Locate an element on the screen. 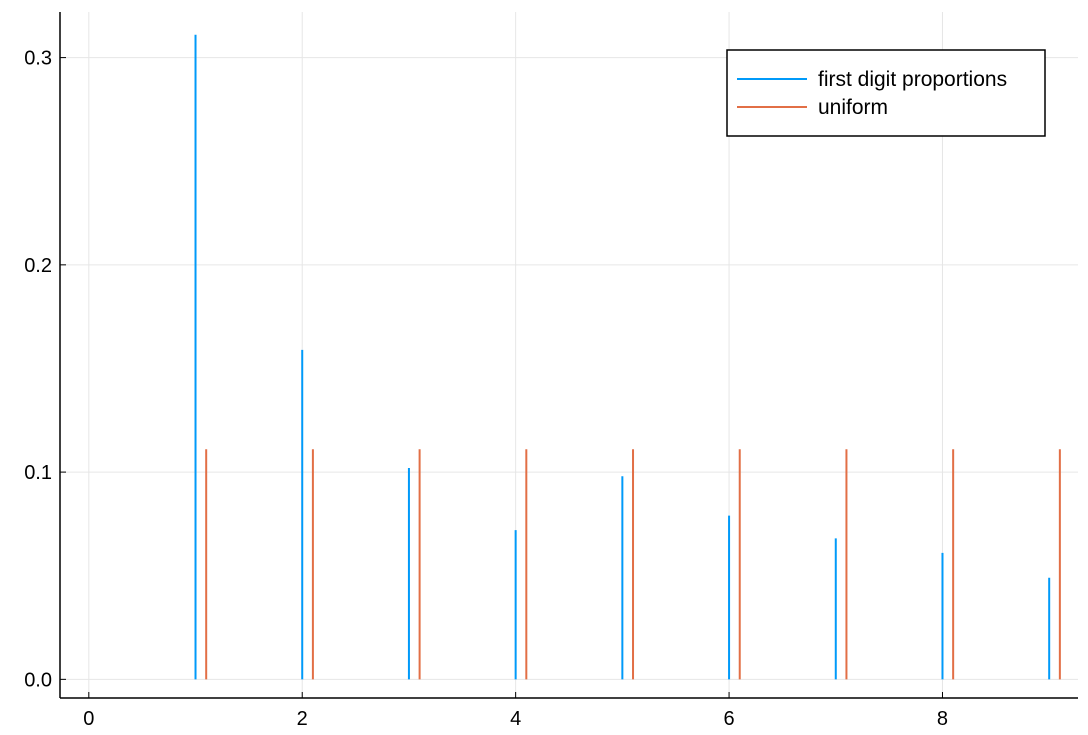 Image resolution: width=1088 pixels, height=735 pixels. legend: first digit proportions uniform is located at coordinates (886, 93).